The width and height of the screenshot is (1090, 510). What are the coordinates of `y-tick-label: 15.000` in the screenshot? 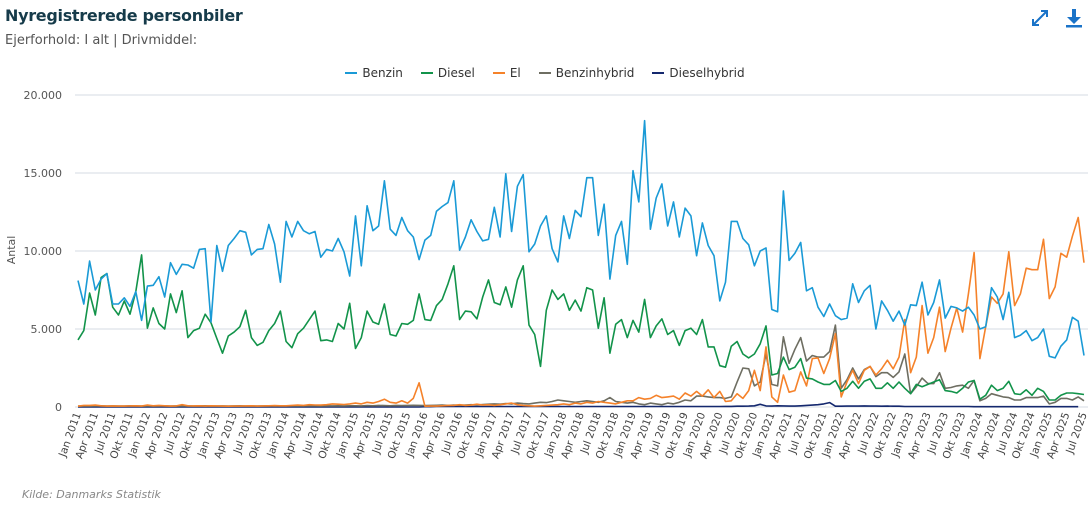 It's located at (43, 173).